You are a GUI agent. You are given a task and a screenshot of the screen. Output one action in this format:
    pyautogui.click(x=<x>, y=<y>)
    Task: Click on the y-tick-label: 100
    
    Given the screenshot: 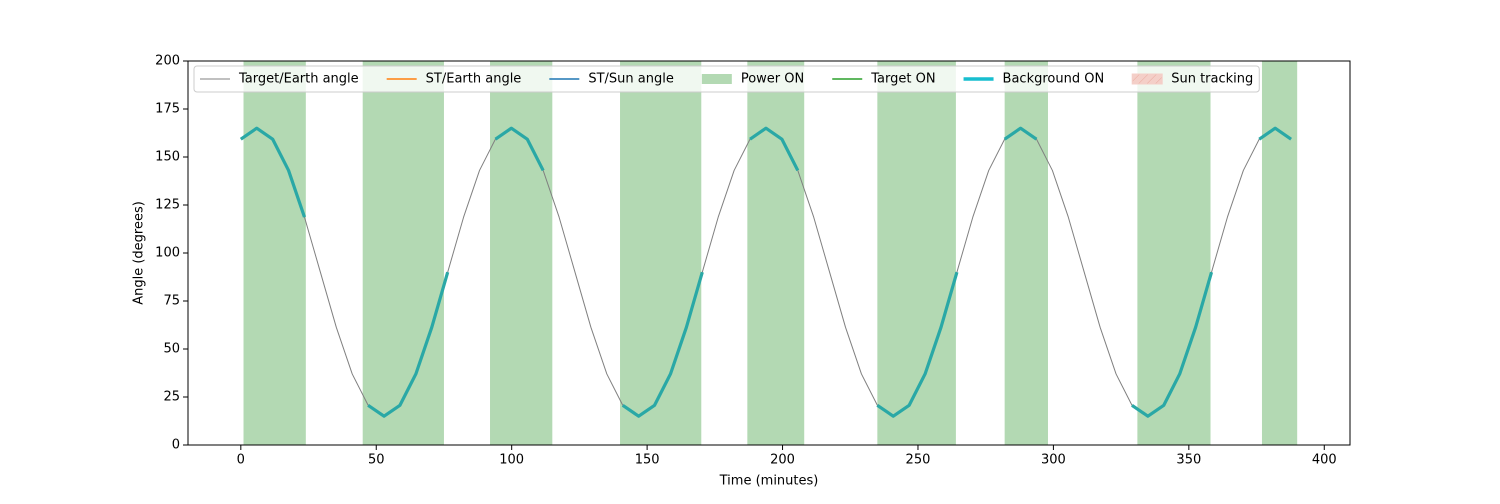 What is the action you would take?
    pyautogui.click(x=167, y=253)
    